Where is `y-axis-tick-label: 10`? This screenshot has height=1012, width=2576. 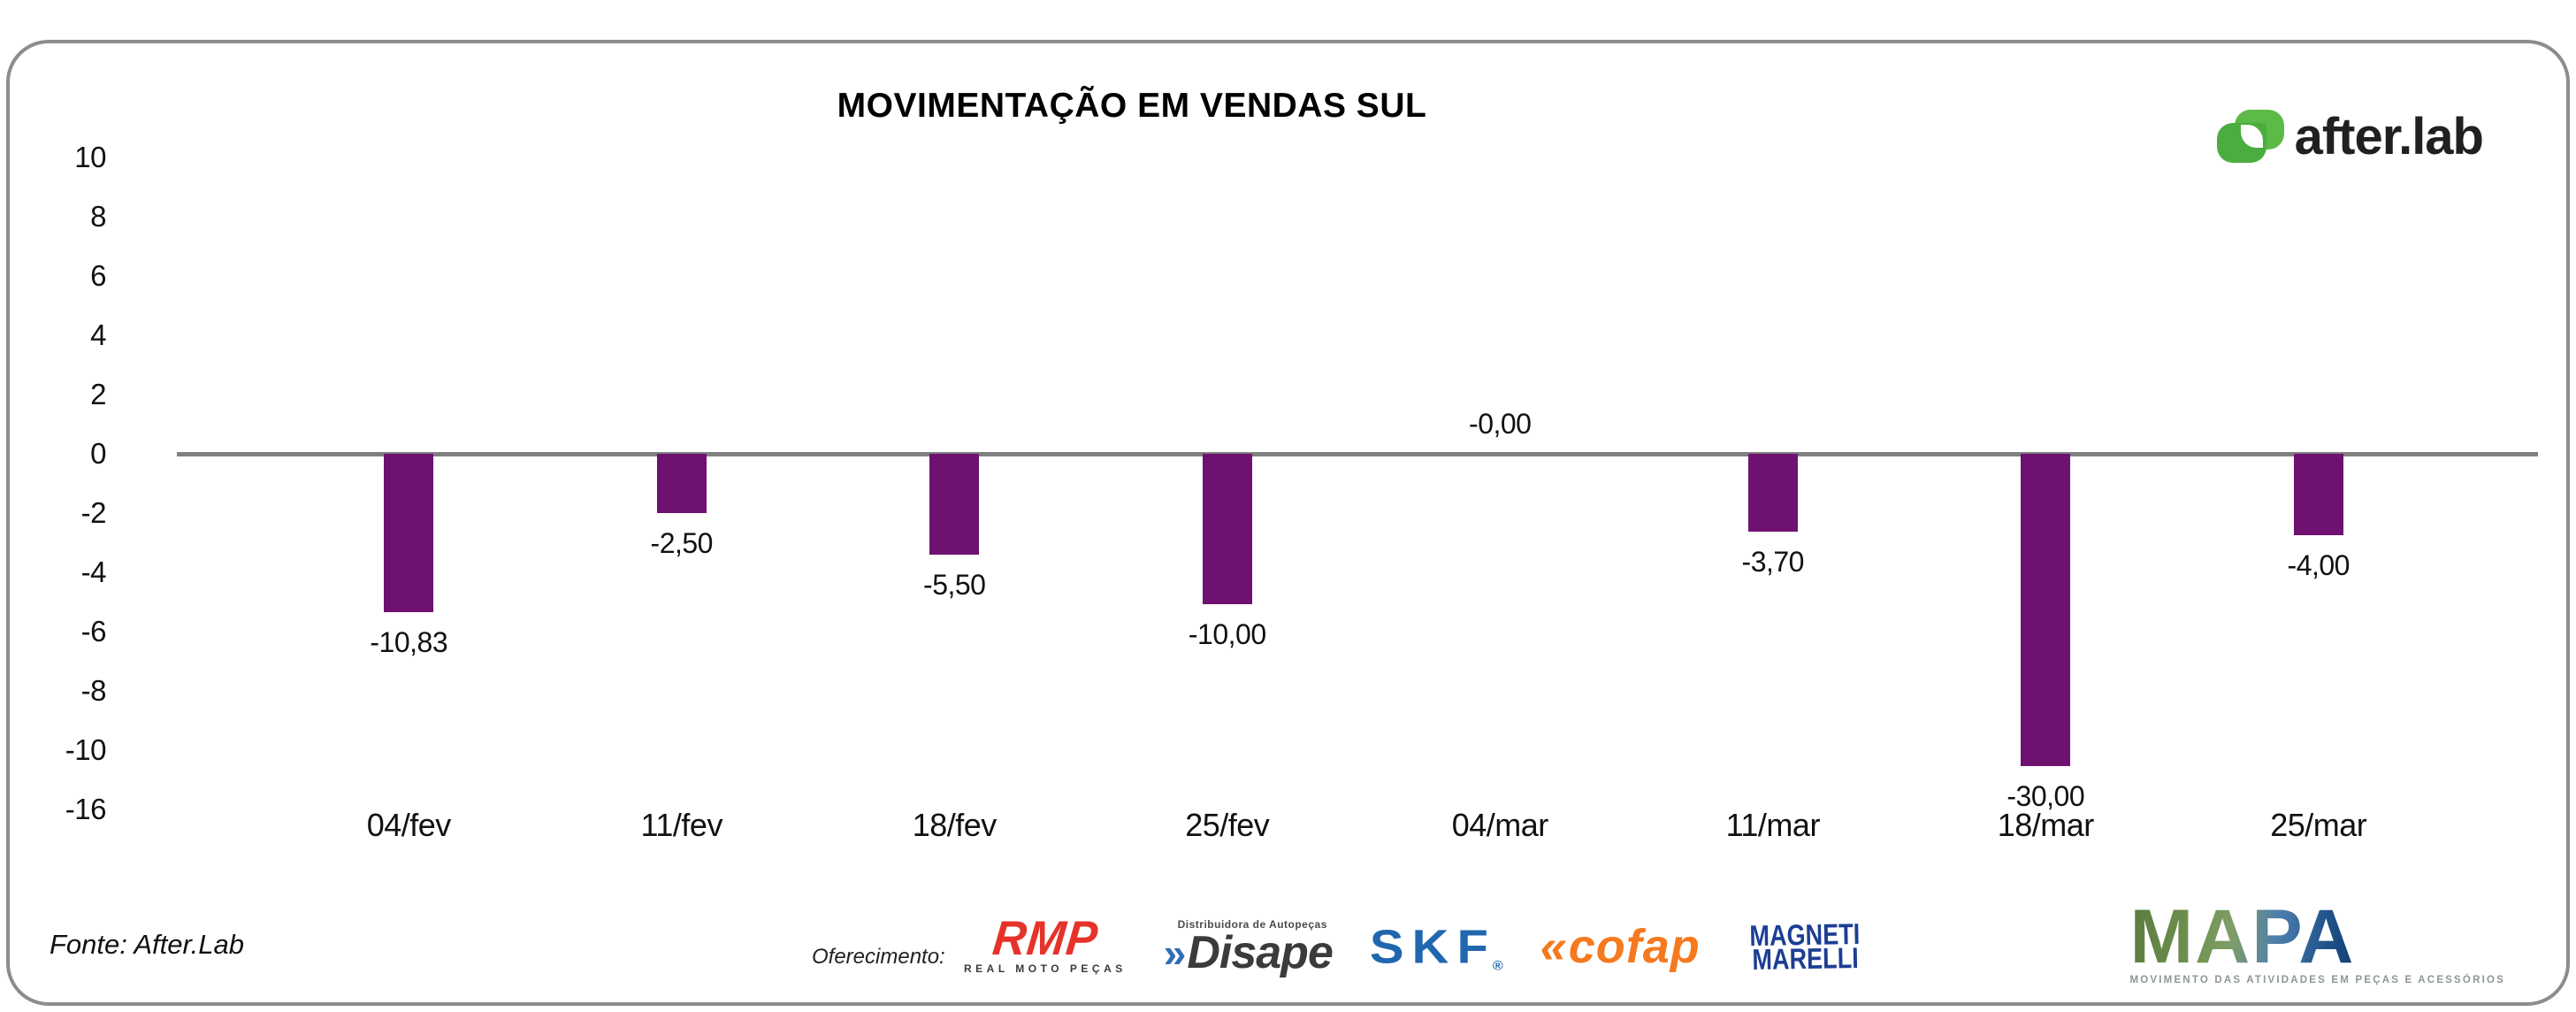
y-axis-tick-label: 10 is located at coordinates (90, 157).